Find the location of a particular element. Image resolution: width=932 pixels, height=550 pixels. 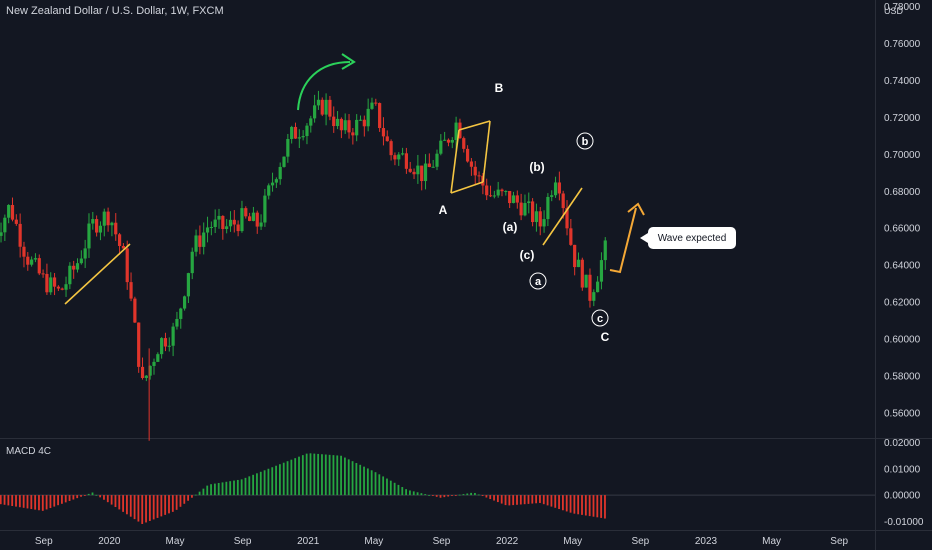

price-axis-currency: USD is located at coordinates (894, 11).